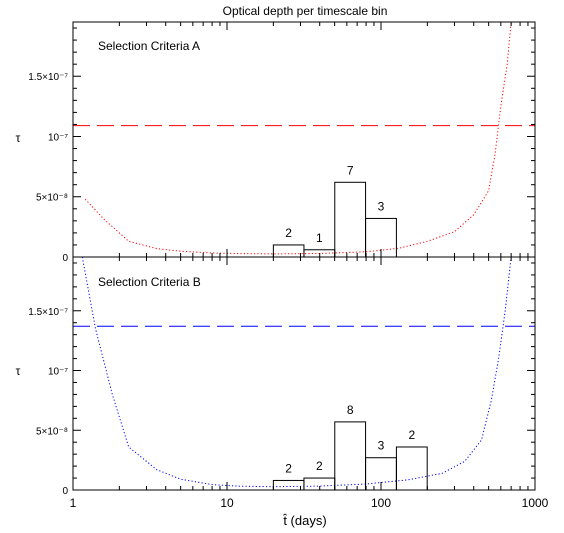 The image size is (564, 533). Describe the element at coordinates (149, 46) in the screenshot. I see `panel-top-annotation: Selection Criteria A` at that location.